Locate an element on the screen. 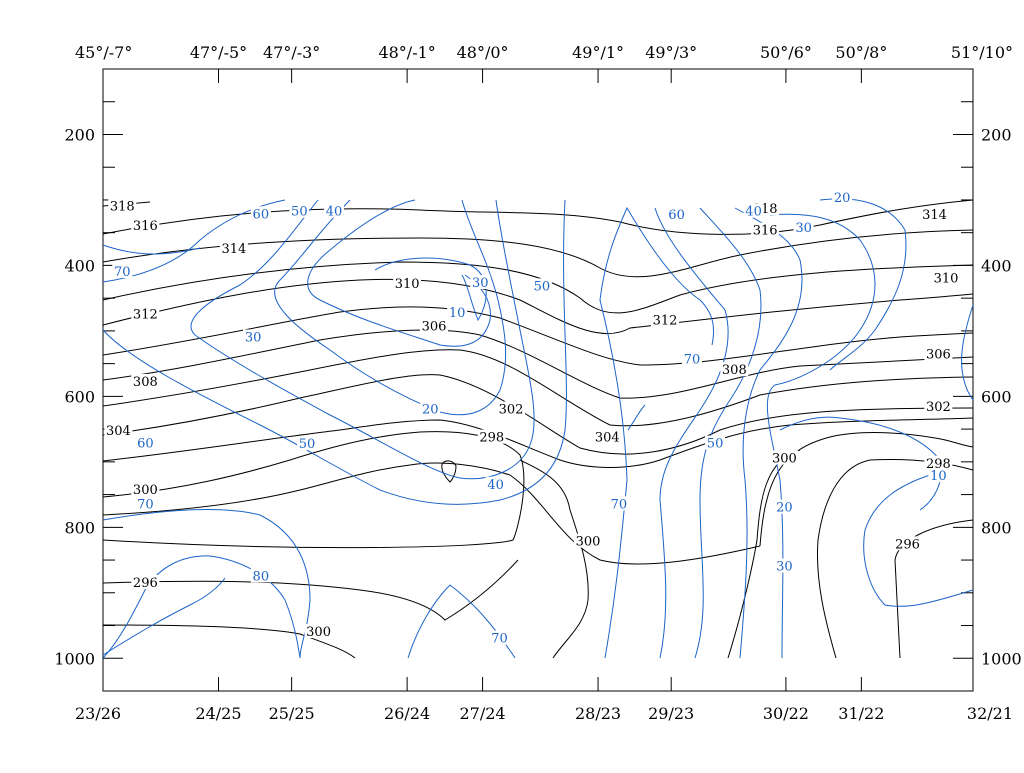  x-tick-label-top: 50°/6° is located at coordinates (786, 52).